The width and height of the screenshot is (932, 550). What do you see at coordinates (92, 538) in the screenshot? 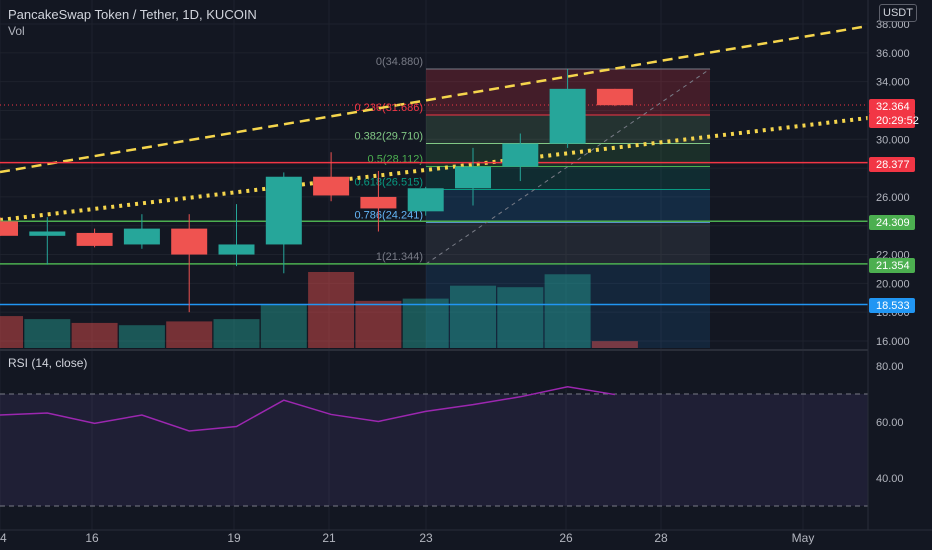
I see `time-tick: 16` at bounding box center [92, 538].